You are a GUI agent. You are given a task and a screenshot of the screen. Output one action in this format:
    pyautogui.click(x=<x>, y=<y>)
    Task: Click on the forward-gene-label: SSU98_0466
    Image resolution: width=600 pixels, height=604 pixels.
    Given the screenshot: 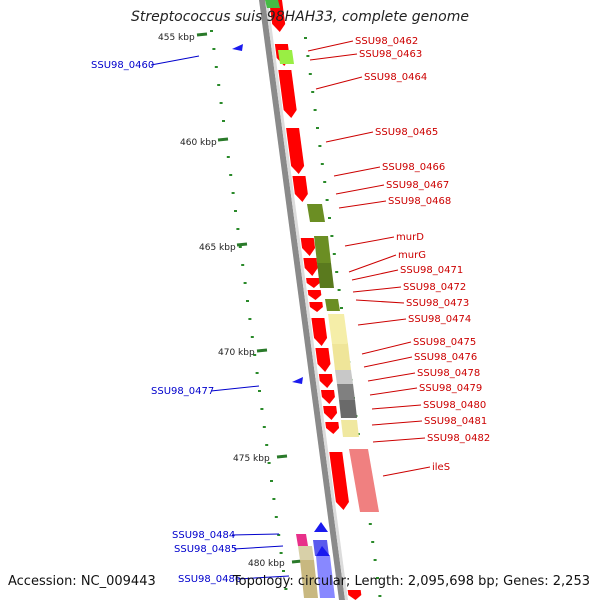 What is the action you would take?
    pyautogui.click(x=413, y=167)
    